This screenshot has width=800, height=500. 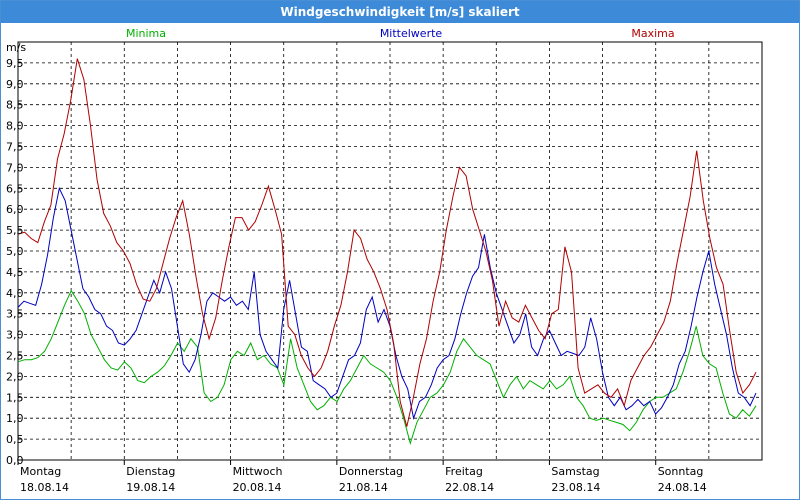 I want to click on legend-maxima: Maxima, so click(x=652, y=33).